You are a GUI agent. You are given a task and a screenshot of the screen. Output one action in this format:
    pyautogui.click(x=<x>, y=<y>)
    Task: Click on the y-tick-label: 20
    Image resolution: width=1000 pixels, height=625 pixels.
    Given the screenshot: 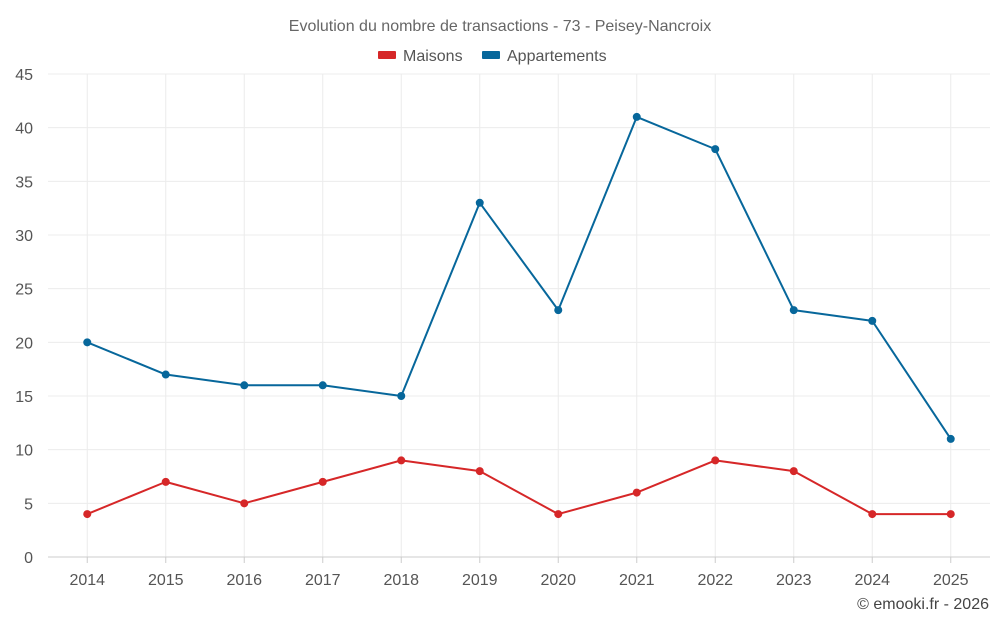 What is the action you would take?
    pyautogui.click(x=24, y=343)
    